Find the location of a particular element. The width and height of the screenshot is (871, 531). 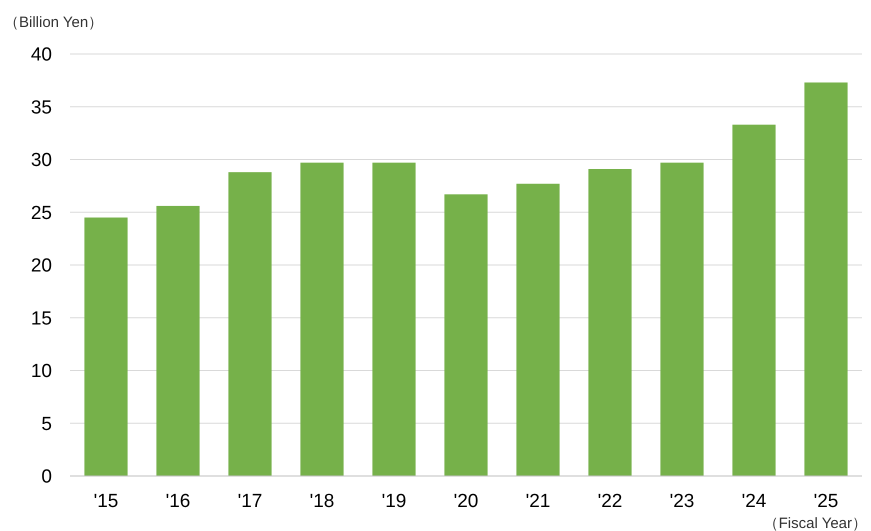

x-tick-label: '15 is located at coordinates (106, 501).